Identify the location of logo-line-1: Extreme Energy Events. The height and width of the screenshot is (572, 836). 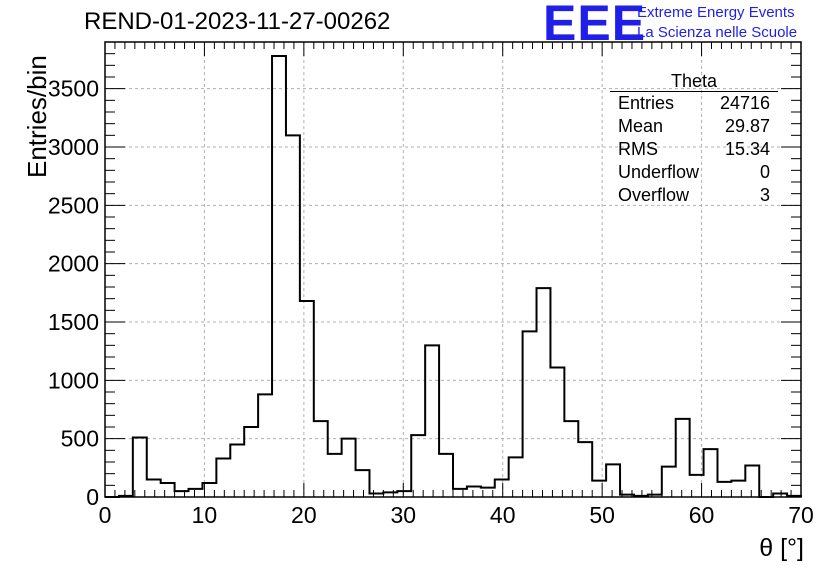
(716, 12).